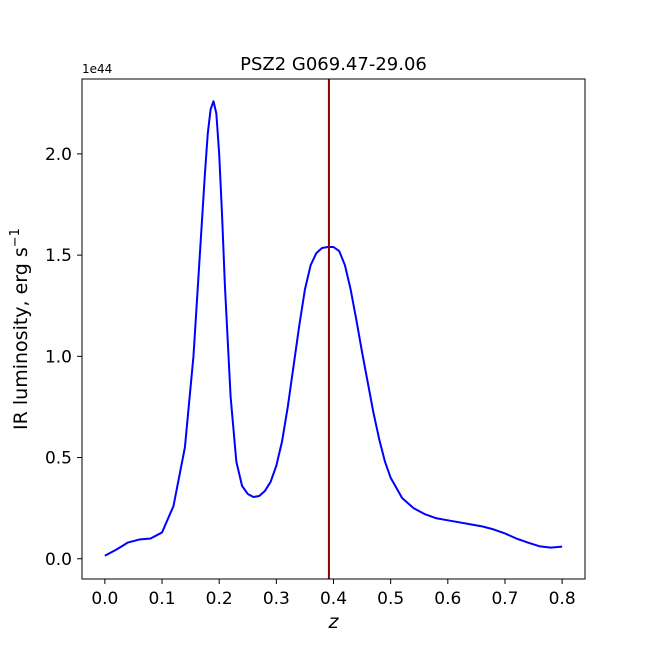 The width and height of the screenshot is (650, 650). Describe the element at coordinates (504, 599) in the screenshot. I see `x-tick-label: 0.7` at that location.